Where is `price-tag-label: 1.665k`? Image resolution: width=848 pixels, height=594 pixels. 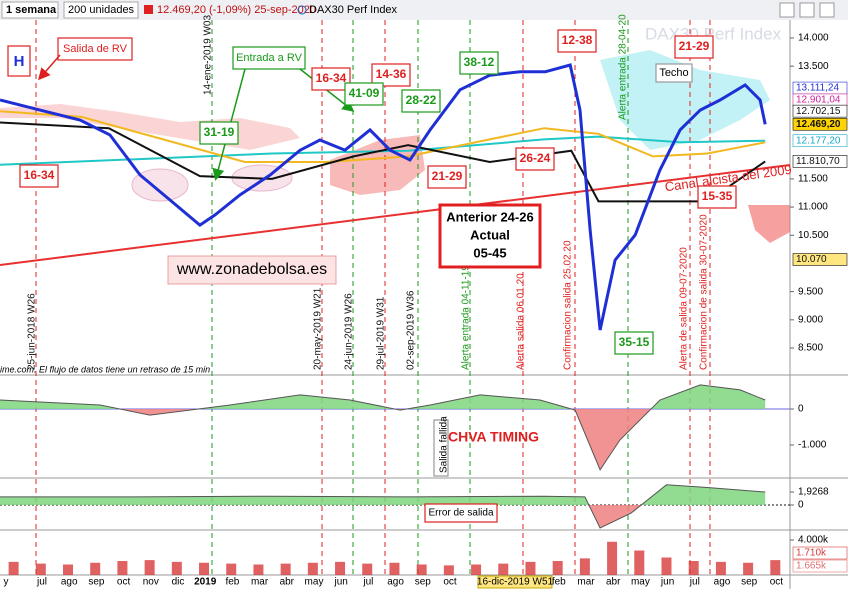
price-tag-label: 1.665k is located at coordinates (811, 566).